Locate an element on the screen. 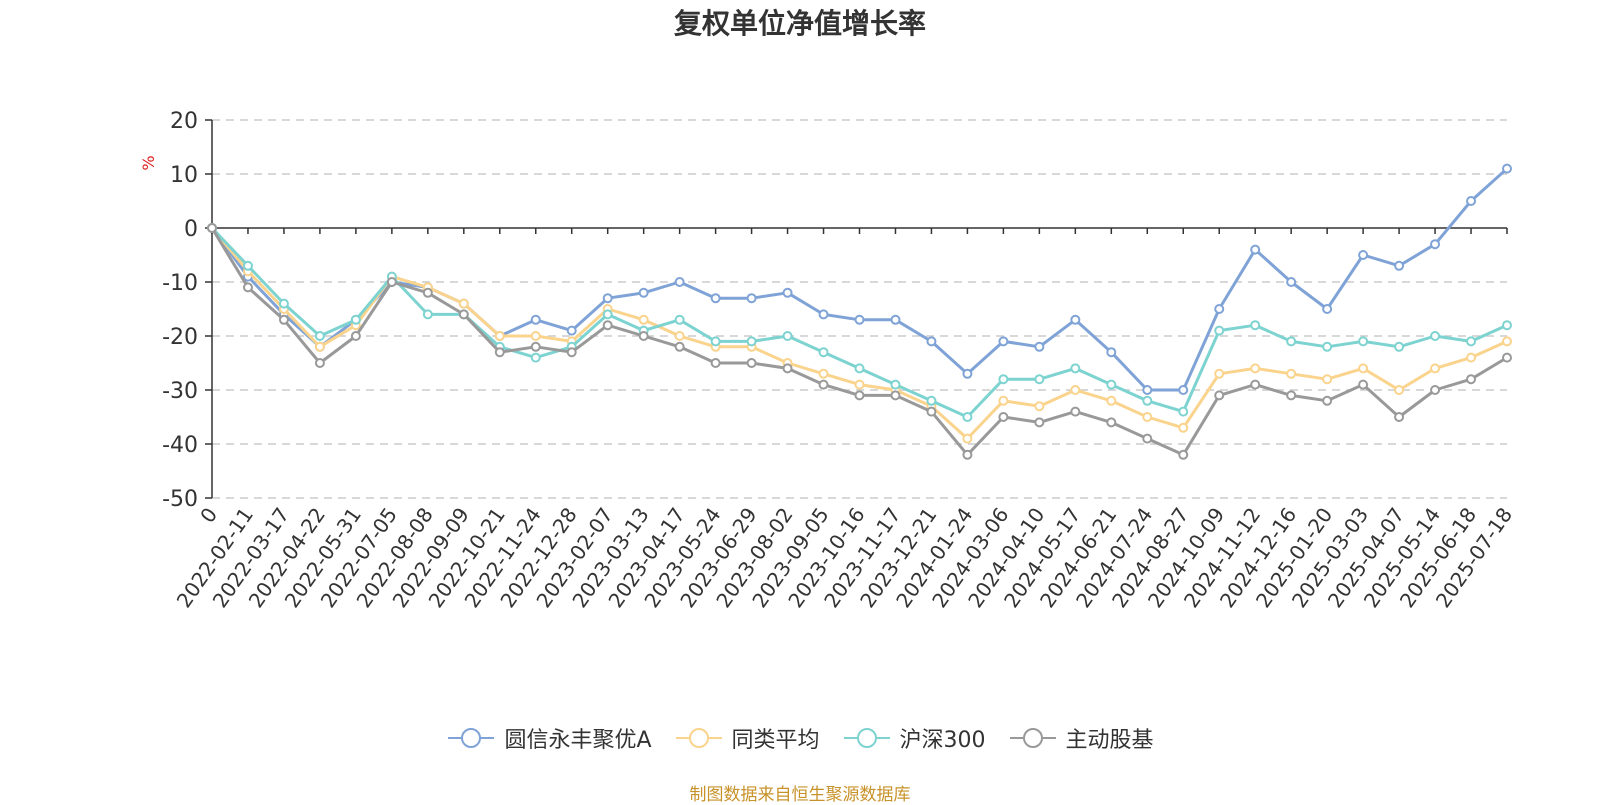 This screenshot has height=805, width=1600. legend-item: 沪深300 is located at coordinates (914, 738).